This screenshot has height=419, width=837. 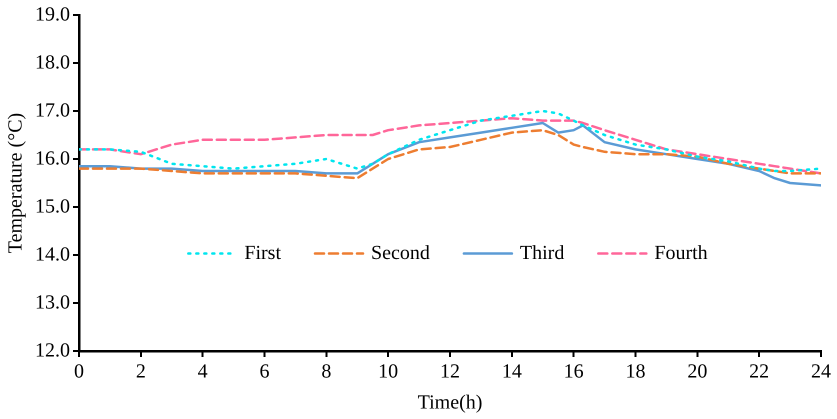 I want to click on y-tick-label: 18.0, so click(x=52, y=62).